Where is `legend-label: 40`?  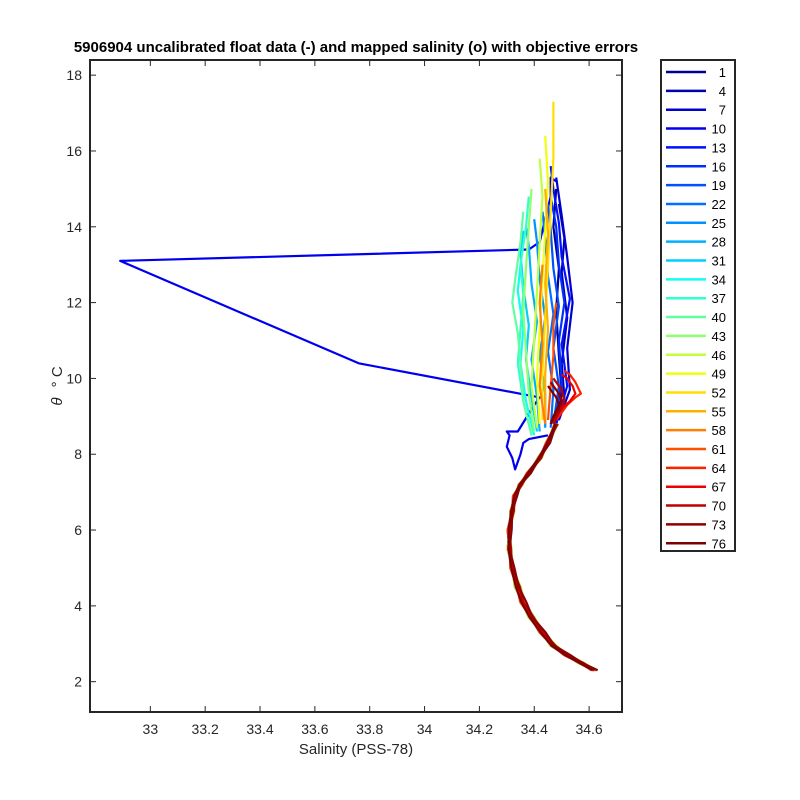 legend-label: 40 is located at coordinates (719, 317).